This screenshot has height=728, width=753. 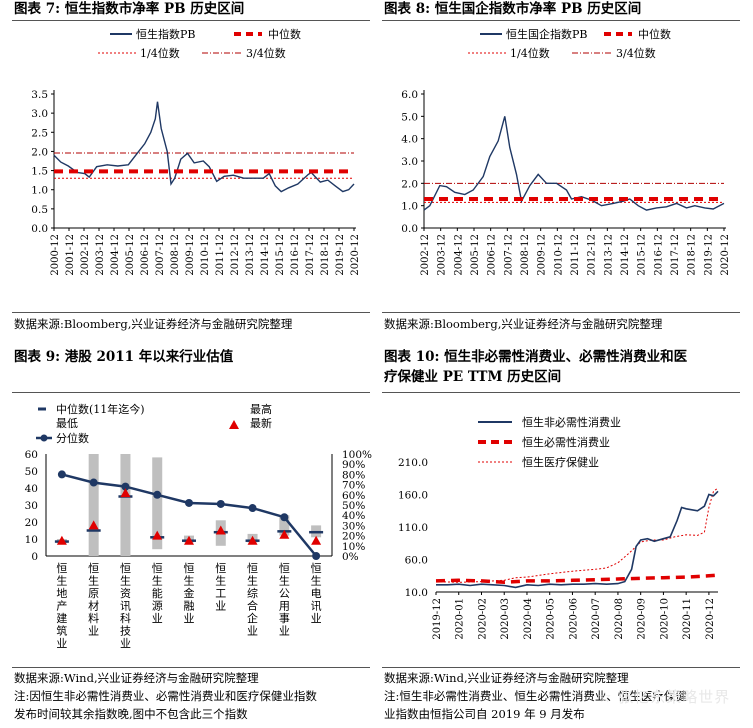 What do you see at coordinates (506, 678) in the screenshot?
I see `chart10-source: 数据来源:Wind,兴业证券经济与金融研究院整理` at bounding box center [506, 678].